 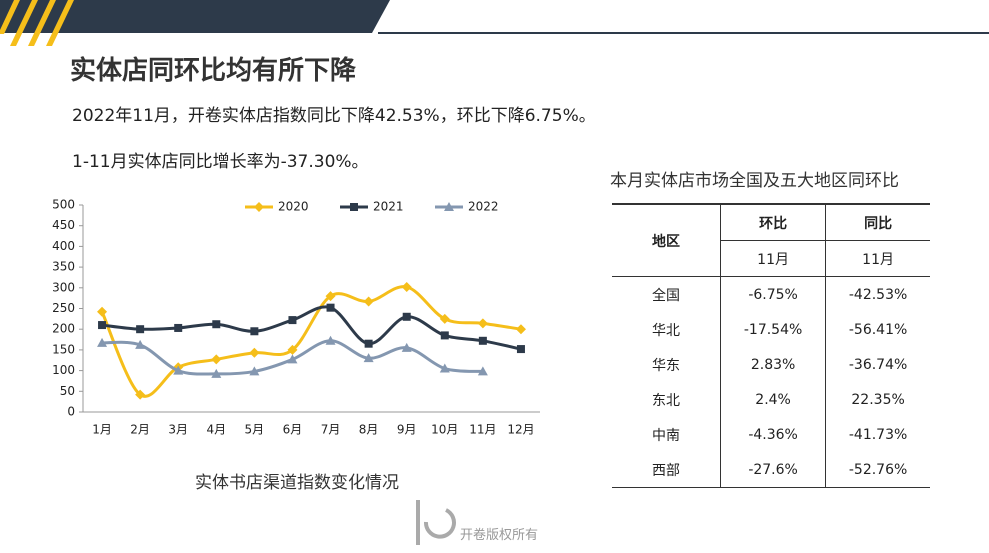 I want to click on cell: 华东, so click(x=666, y=364).